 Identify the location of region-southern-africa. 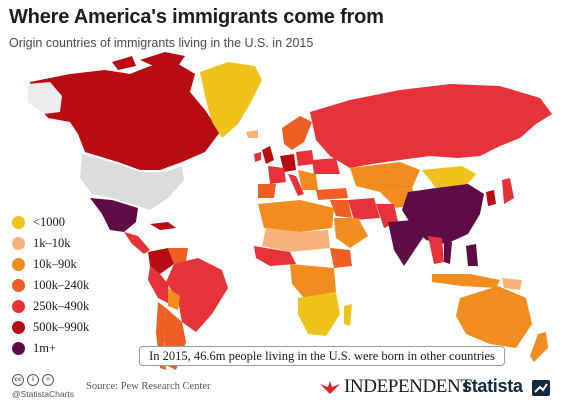
(319, 314).